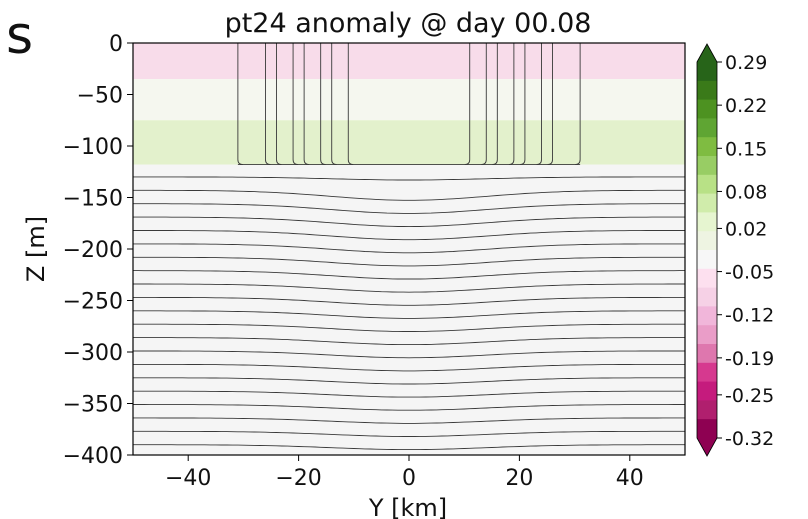  Describe the element at coordinates (707, 53) in the screenshot. I see `colorbar-extend-max` at that location.